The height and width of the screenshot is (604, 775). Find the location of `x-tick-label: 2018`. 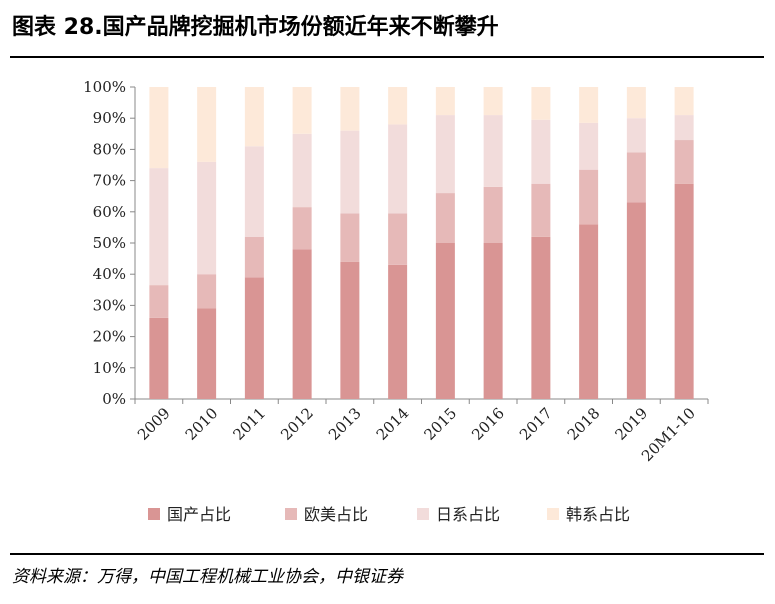

x-tick-label: 2018 is located at coordinates (584, 424).